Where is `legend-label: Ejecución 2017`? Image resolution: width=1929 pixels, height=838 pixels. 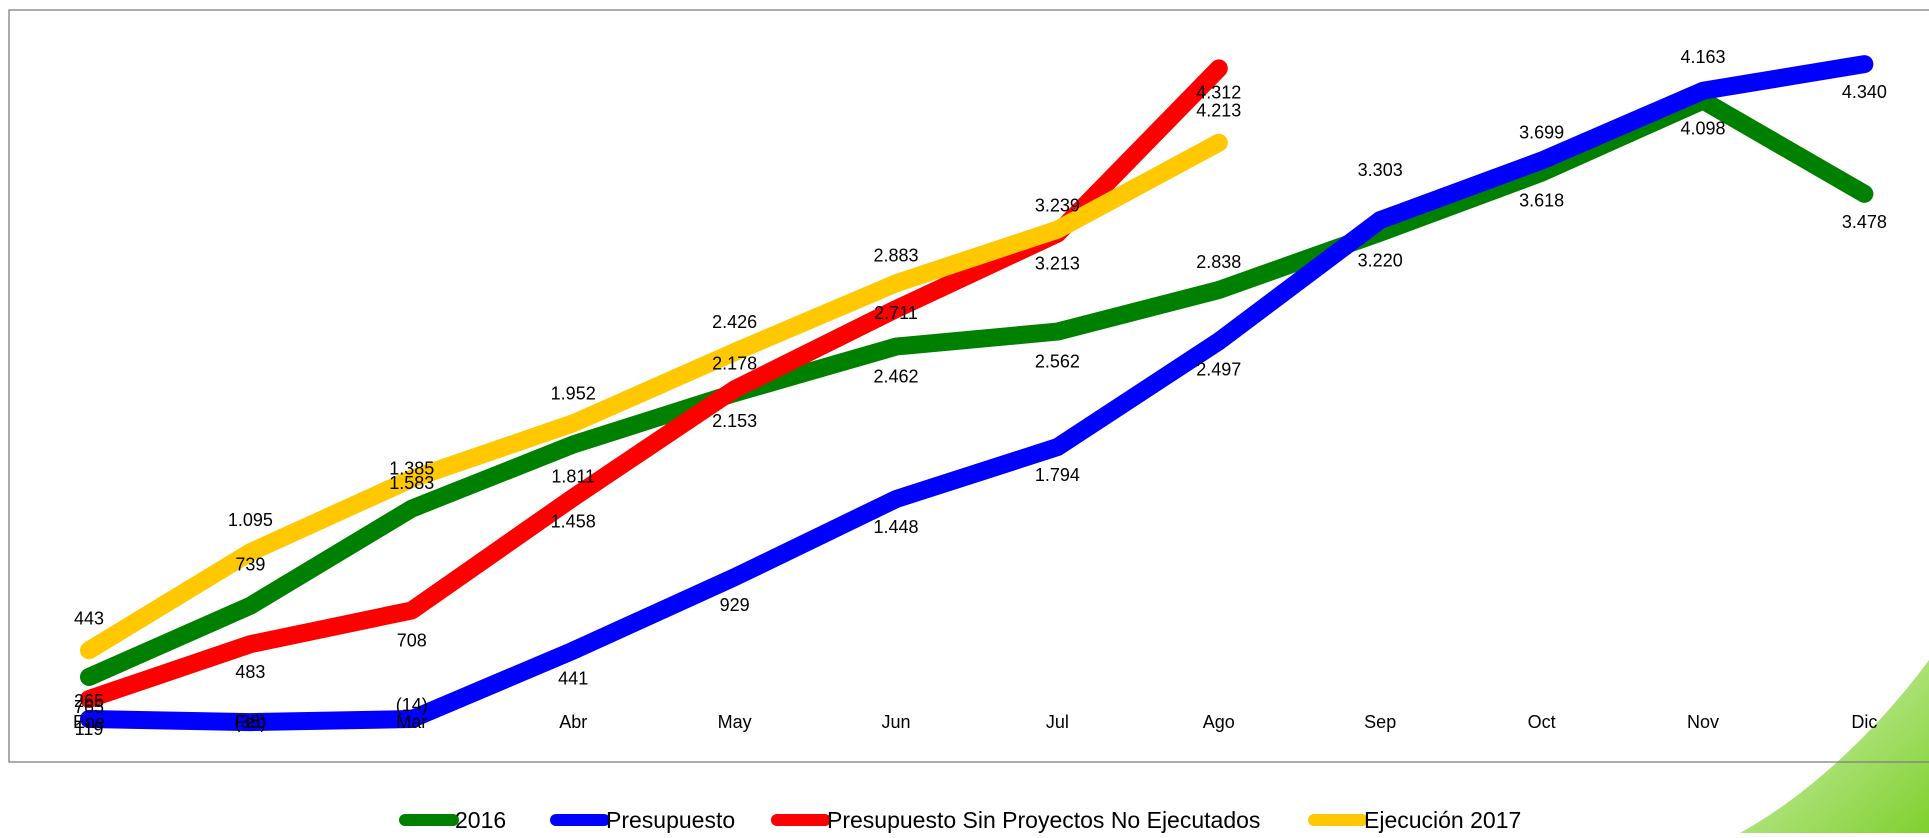
legend-label: Ejecución 2017 is located at coordinates (1442, 820).